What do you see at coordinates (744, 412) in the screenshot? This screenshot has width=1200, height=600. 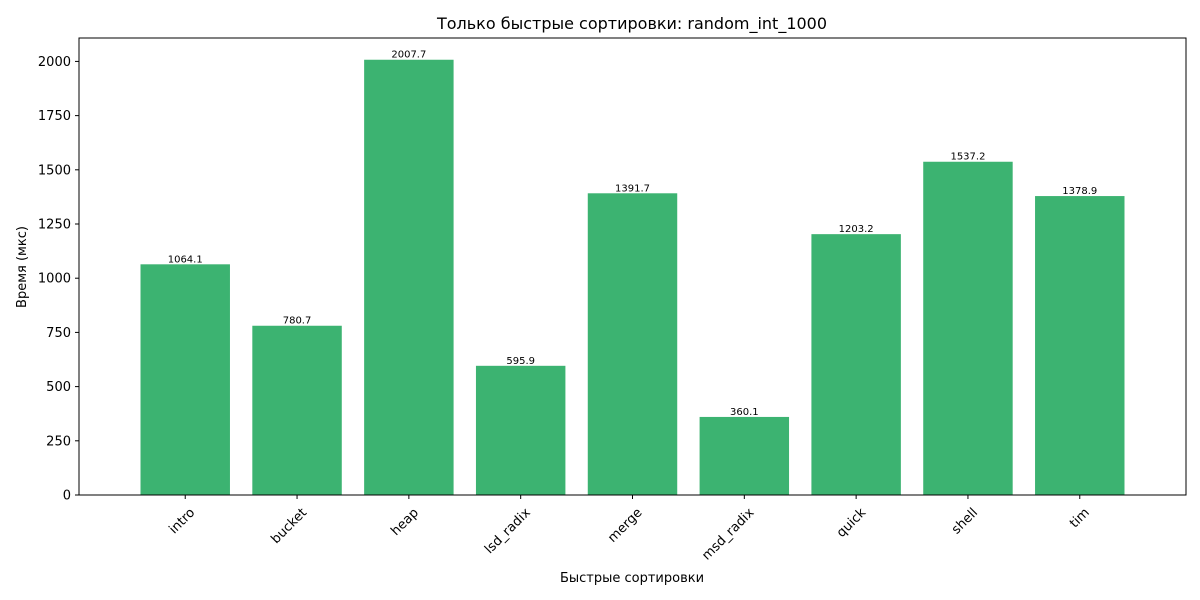 I see `data-label-msd_radix: 360.1` at bounding box center [744, 412].